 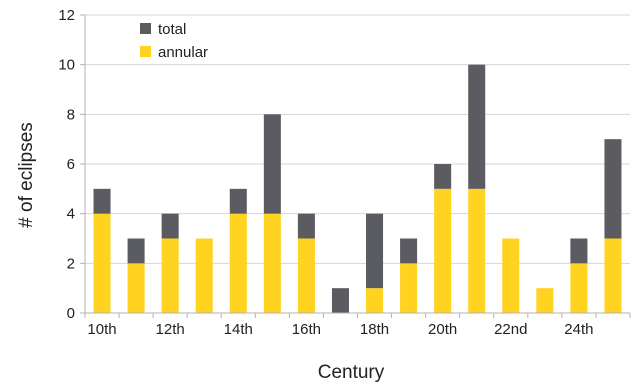 What do you see at coordinates (170, 275) in the screenshot?
I see `bar-annular-12th` at bounding box center [170, 275].